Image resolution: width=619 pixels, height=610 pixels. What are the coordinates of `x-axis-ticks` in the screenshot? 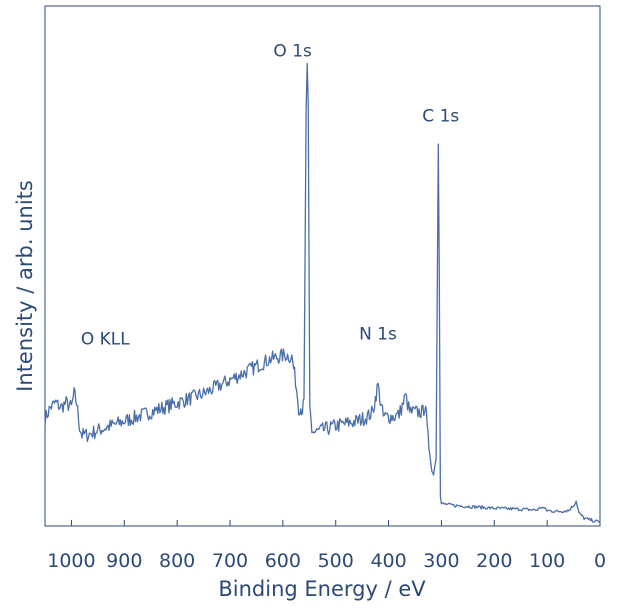 It's located at (335, 523).